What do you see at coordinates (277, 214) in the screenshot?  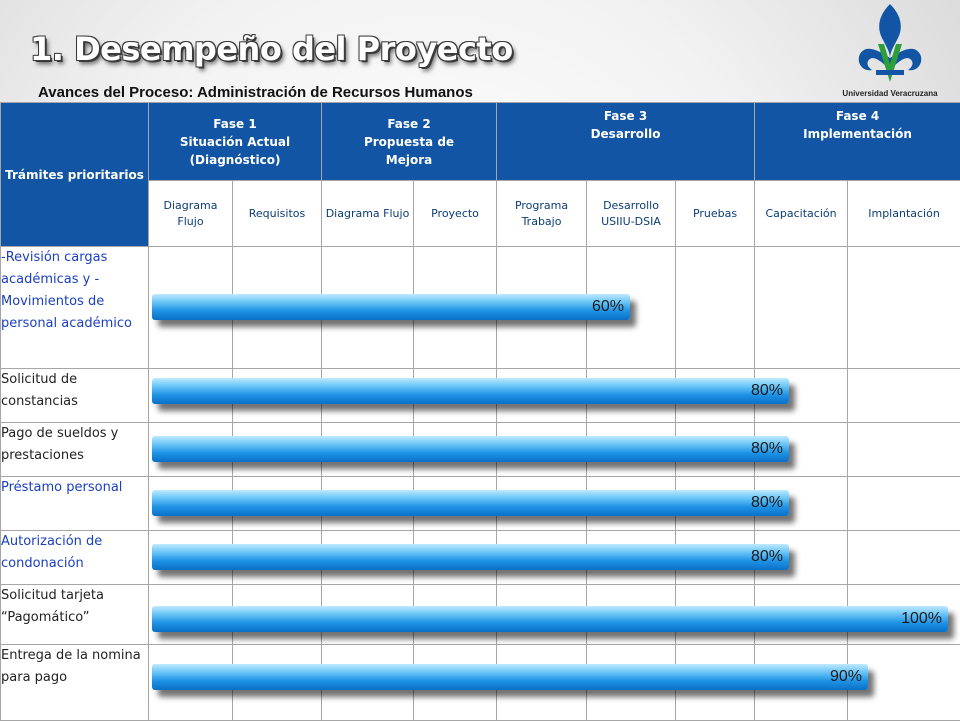 I see `subcolumn-header: Requisitos` at bounding box center [277, 214].